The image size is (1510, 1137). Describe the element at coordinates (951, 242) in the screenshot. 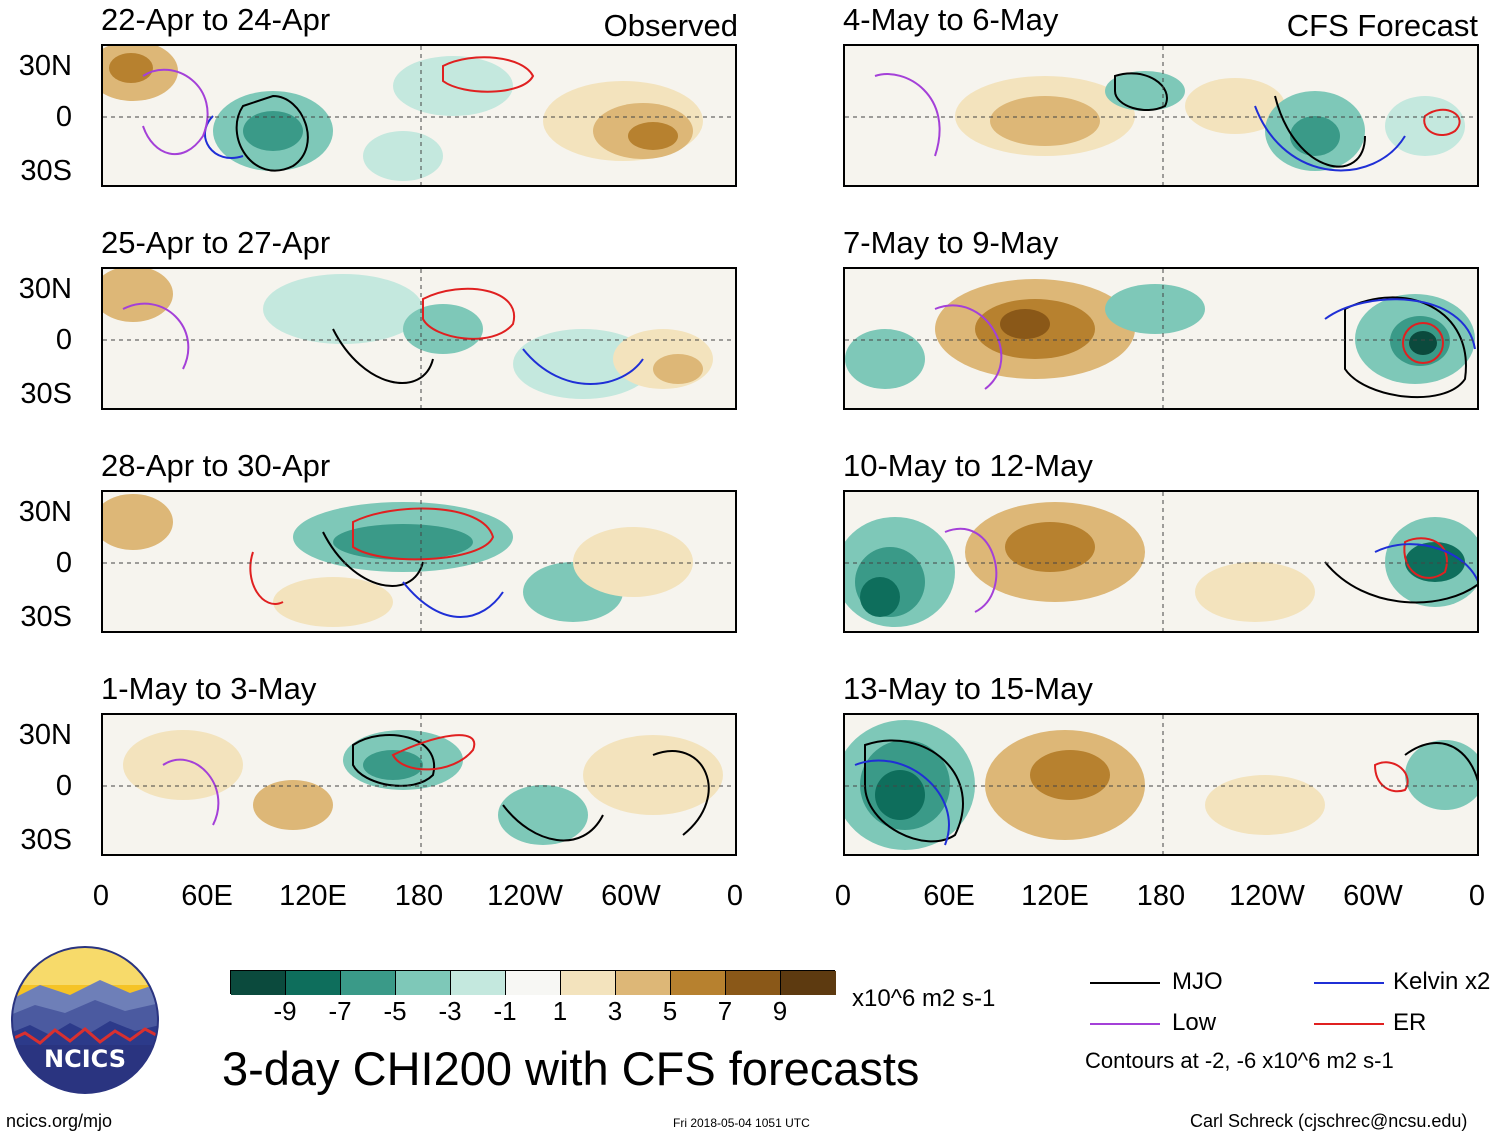

I see `panel-title: 7-May to 9-May` at that location.